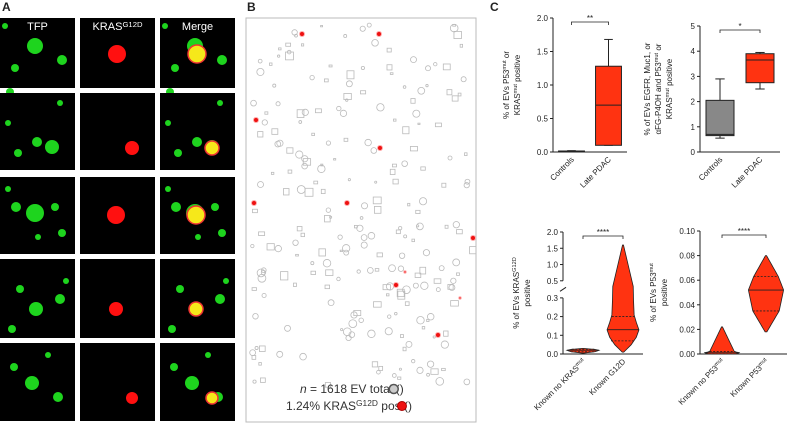 This screenshot has height=430, width=787. What do you see at coordinates (699, 385) in the screenshot?
I see `x-tick-label-part: Known no P53` at bounding box center [699, 385].